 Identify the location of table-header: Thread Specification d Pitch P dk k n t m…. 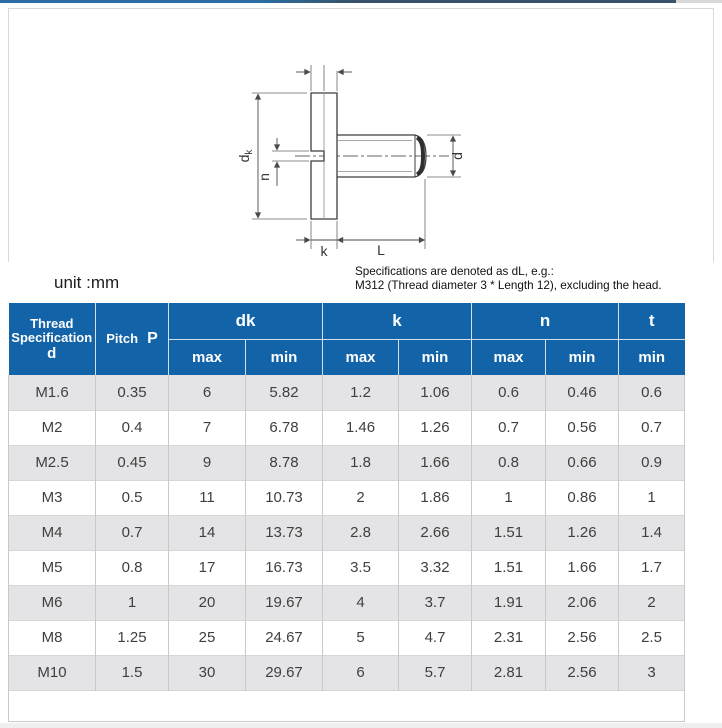
(346, 339).